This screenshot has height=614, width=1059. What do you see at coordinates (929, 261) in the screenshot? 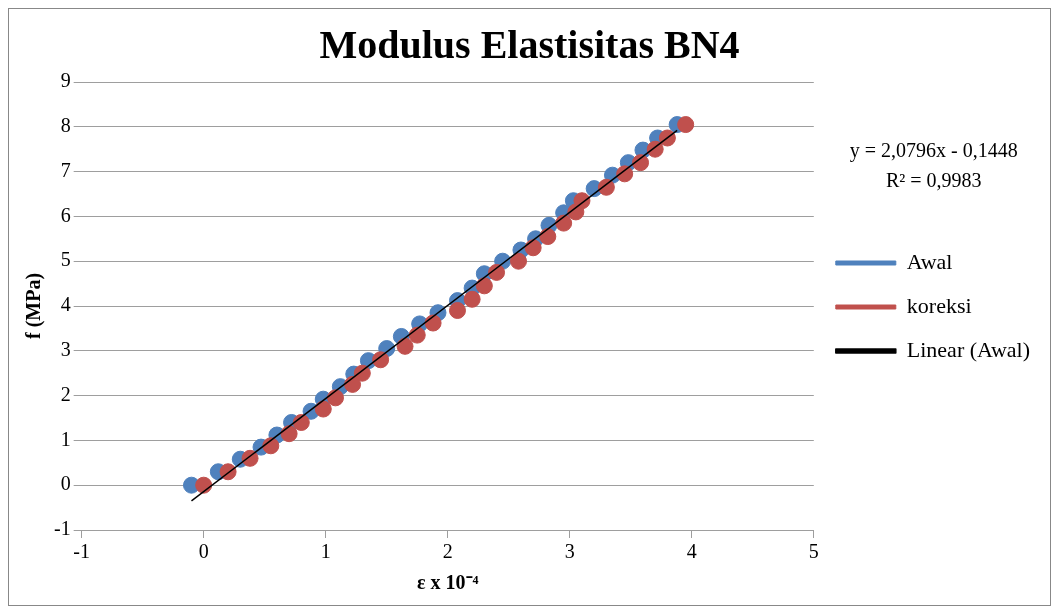
I see `legend-label: Awal` at bounding box center [929, 261].